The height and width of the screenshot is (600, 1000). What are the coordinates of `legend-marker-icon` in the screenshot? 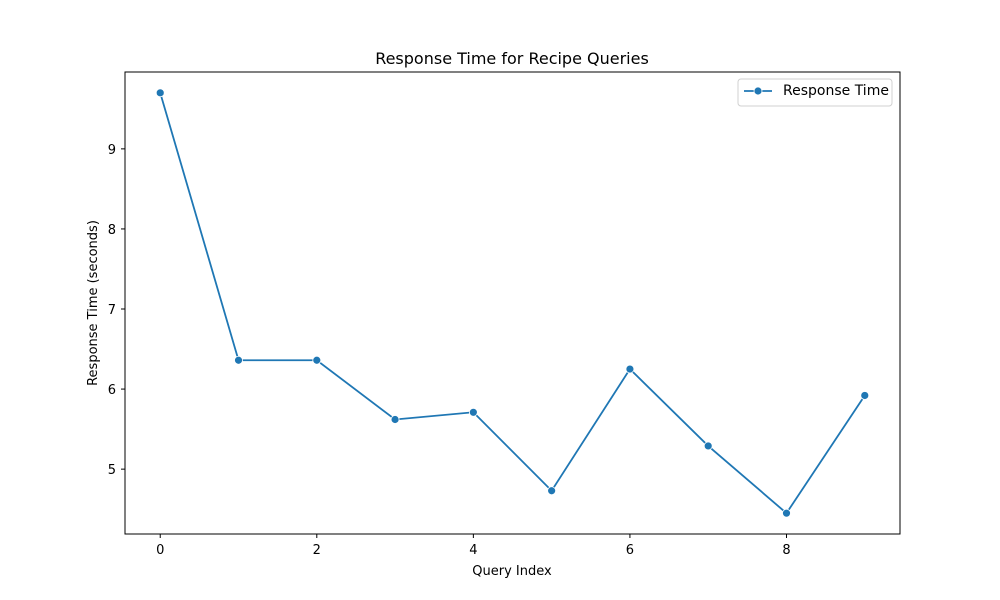 It's located at (758, 91).